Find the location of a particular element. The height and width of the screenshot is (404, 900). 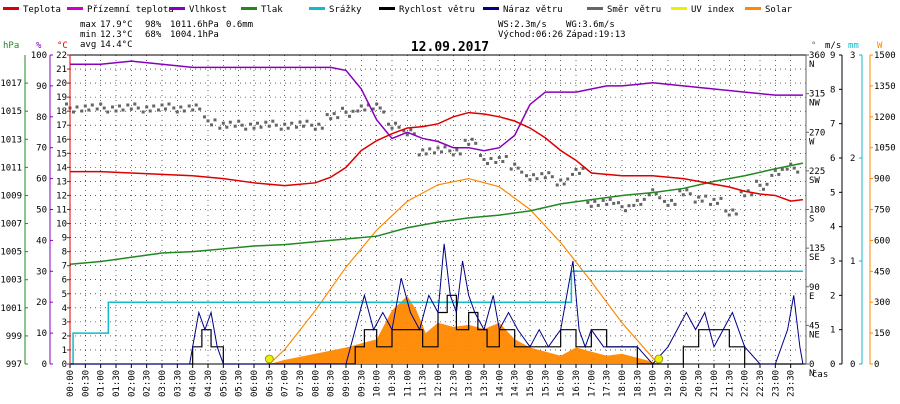

x-tick-label: 23:30 is located at coordinates (792, 383).